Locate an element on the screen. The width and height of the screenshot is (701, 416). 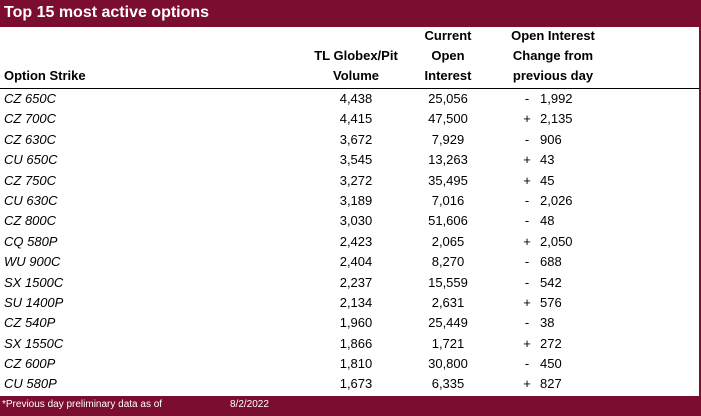
header-open-interest: Current Open Interest is located at coordinates (448, 56).